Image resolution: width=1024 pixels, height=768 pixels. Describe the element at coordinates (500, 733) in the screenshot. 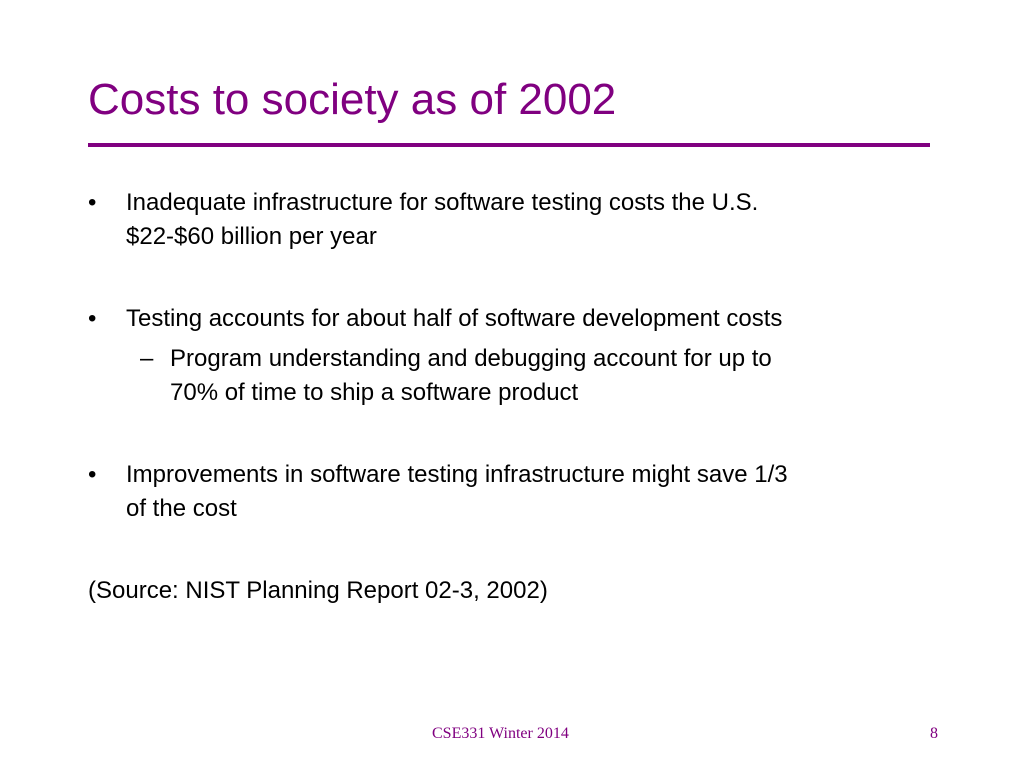

I see `footer-course-label: CSE331 Winter 2014` at that location.